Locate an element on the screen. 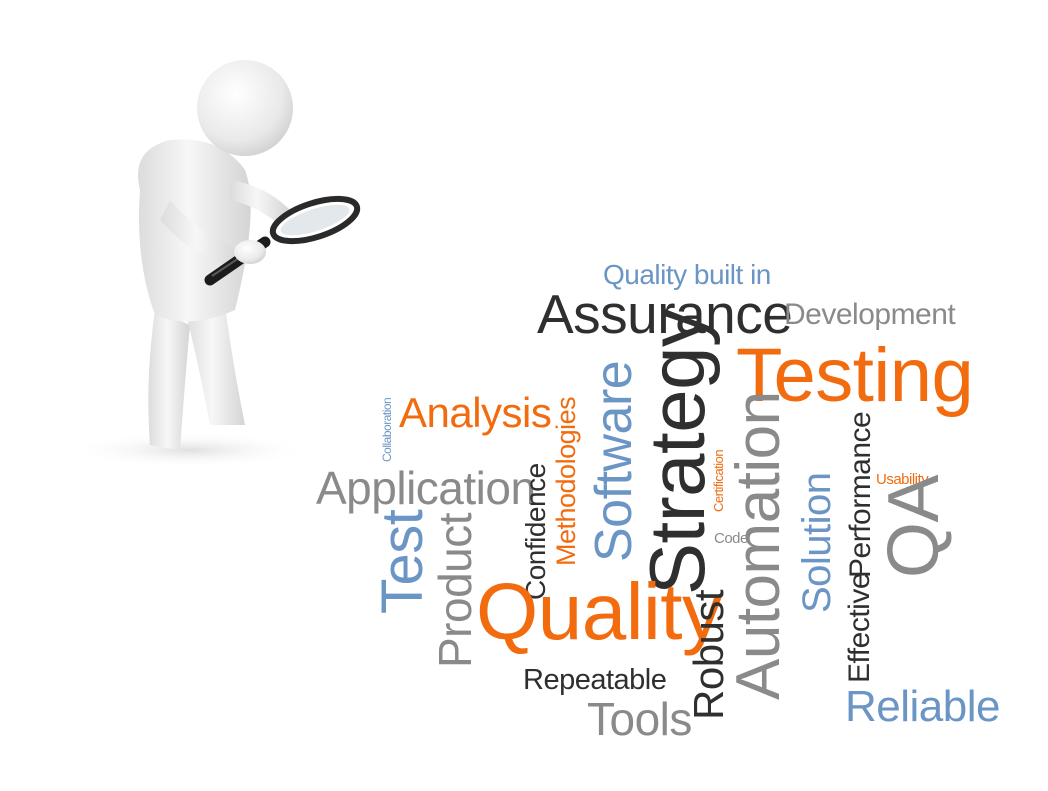  word-strategy: Strategy is located at coordinates (677, 451).